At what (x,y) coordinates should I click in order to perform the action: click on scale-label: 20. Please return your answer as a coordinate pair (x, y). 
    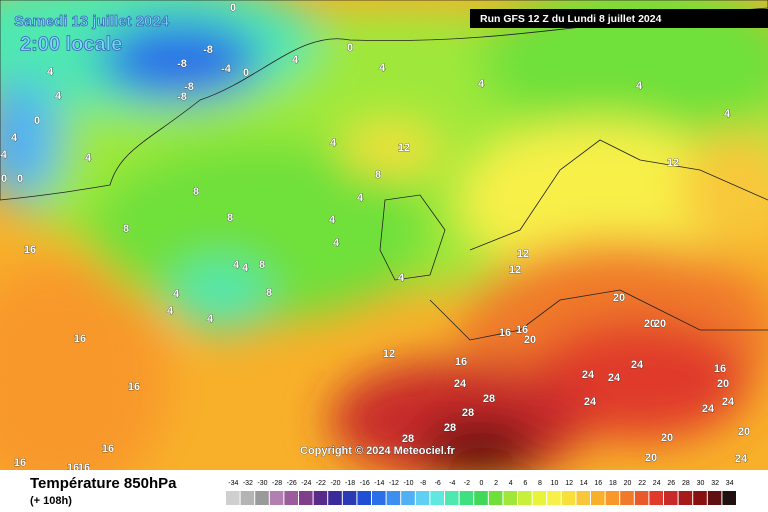
    Looking at the image, I should click on (628, 483).